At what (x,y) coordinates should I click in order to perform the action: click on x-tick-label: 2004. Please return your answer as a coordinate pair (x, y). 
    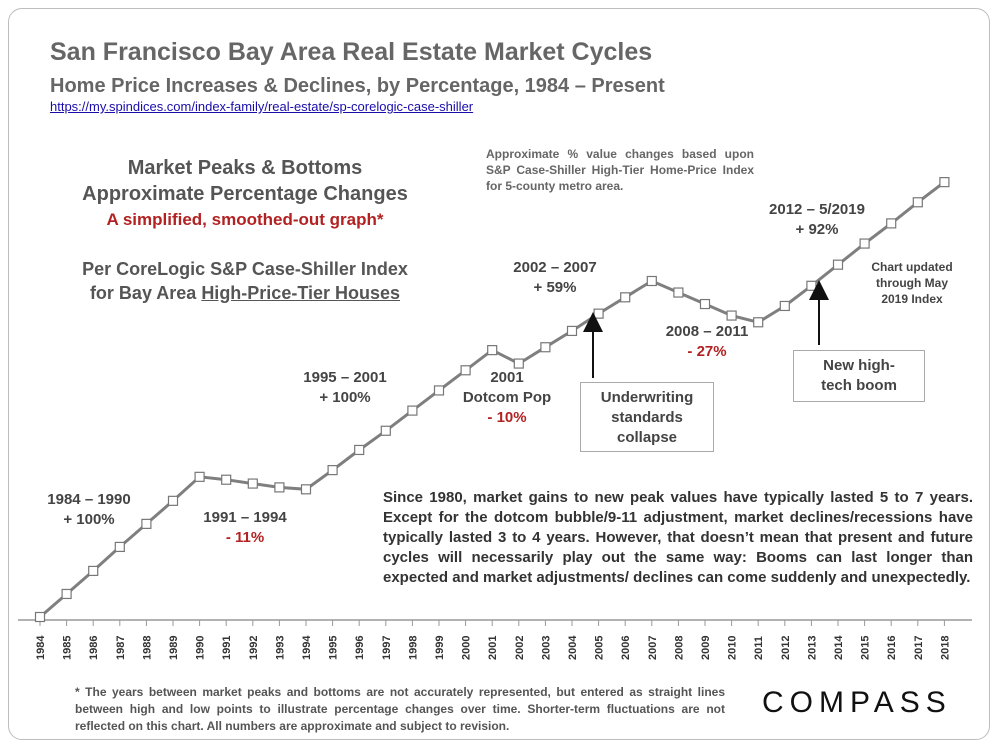
    Looking at the image, I should click on (573, 647).